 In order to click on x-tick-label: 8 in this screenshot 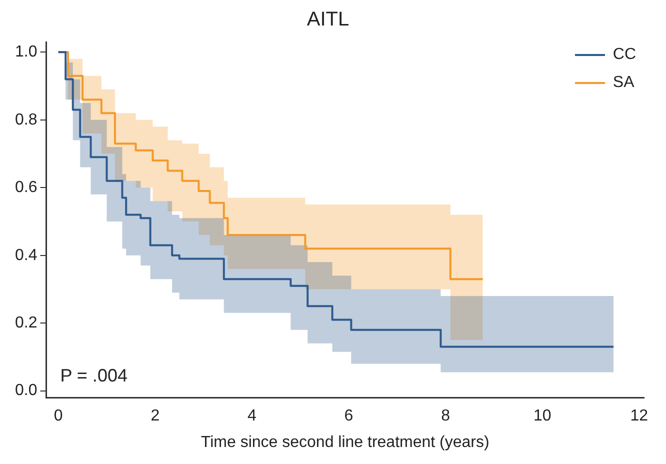, I will do `click(445, 416)`.